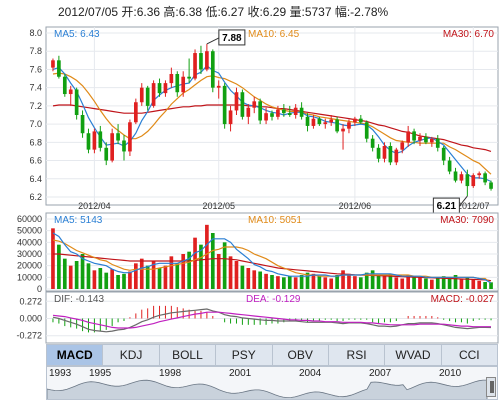  Describe the element at coordinates (463, 201) in the screenshot. I see `annotation-leader` at that location.